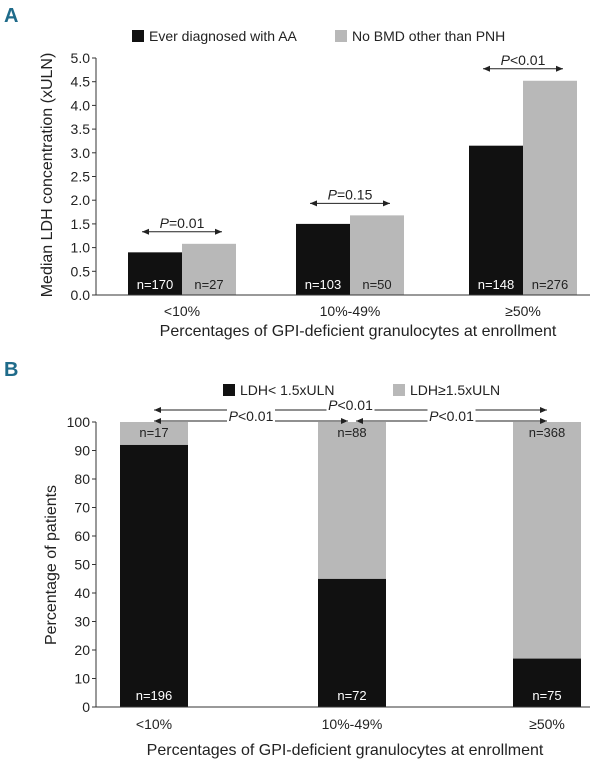 The image size is (599, 766). I want to click on y-tick-label: 50, so click(82, 565).